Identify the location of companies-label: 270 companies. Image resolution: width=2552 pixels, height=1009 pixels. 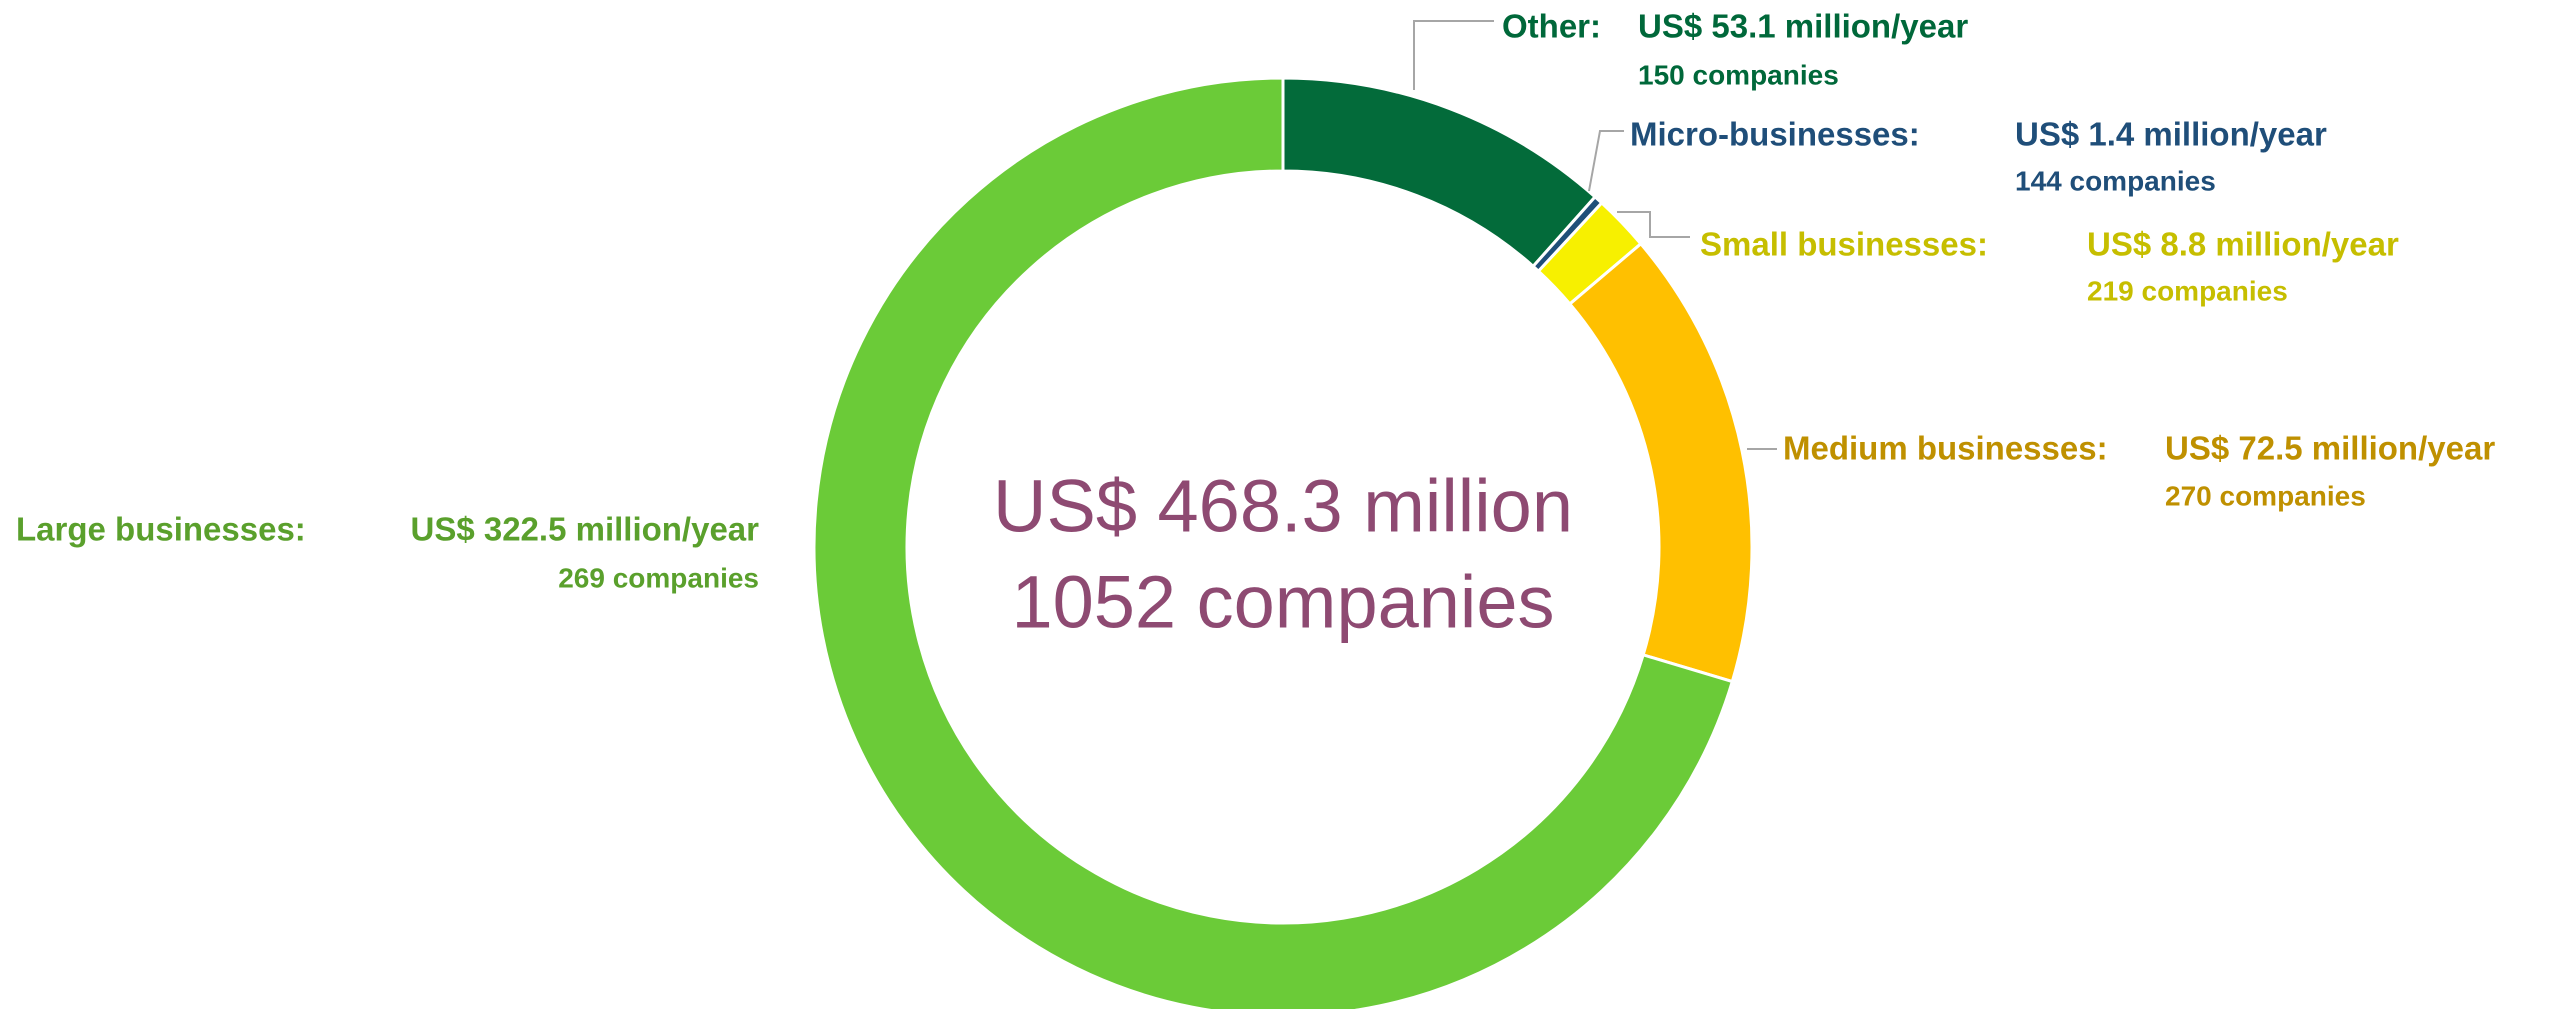
(2265, 495).